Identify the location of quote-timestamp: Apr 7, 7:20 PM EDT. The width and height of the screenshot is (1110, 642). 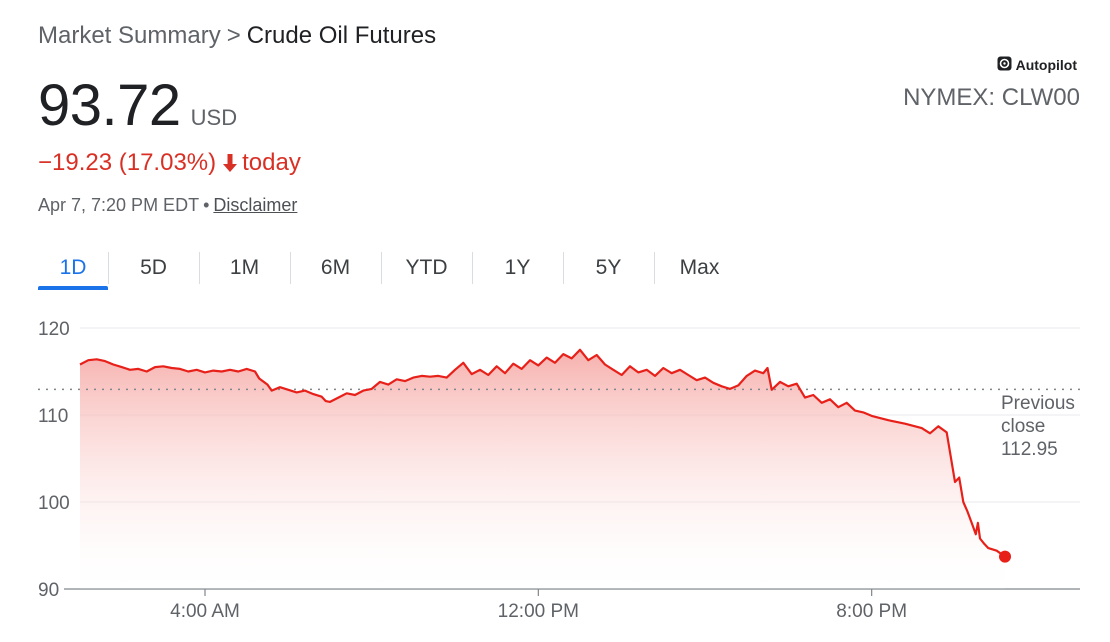
(119, 205).